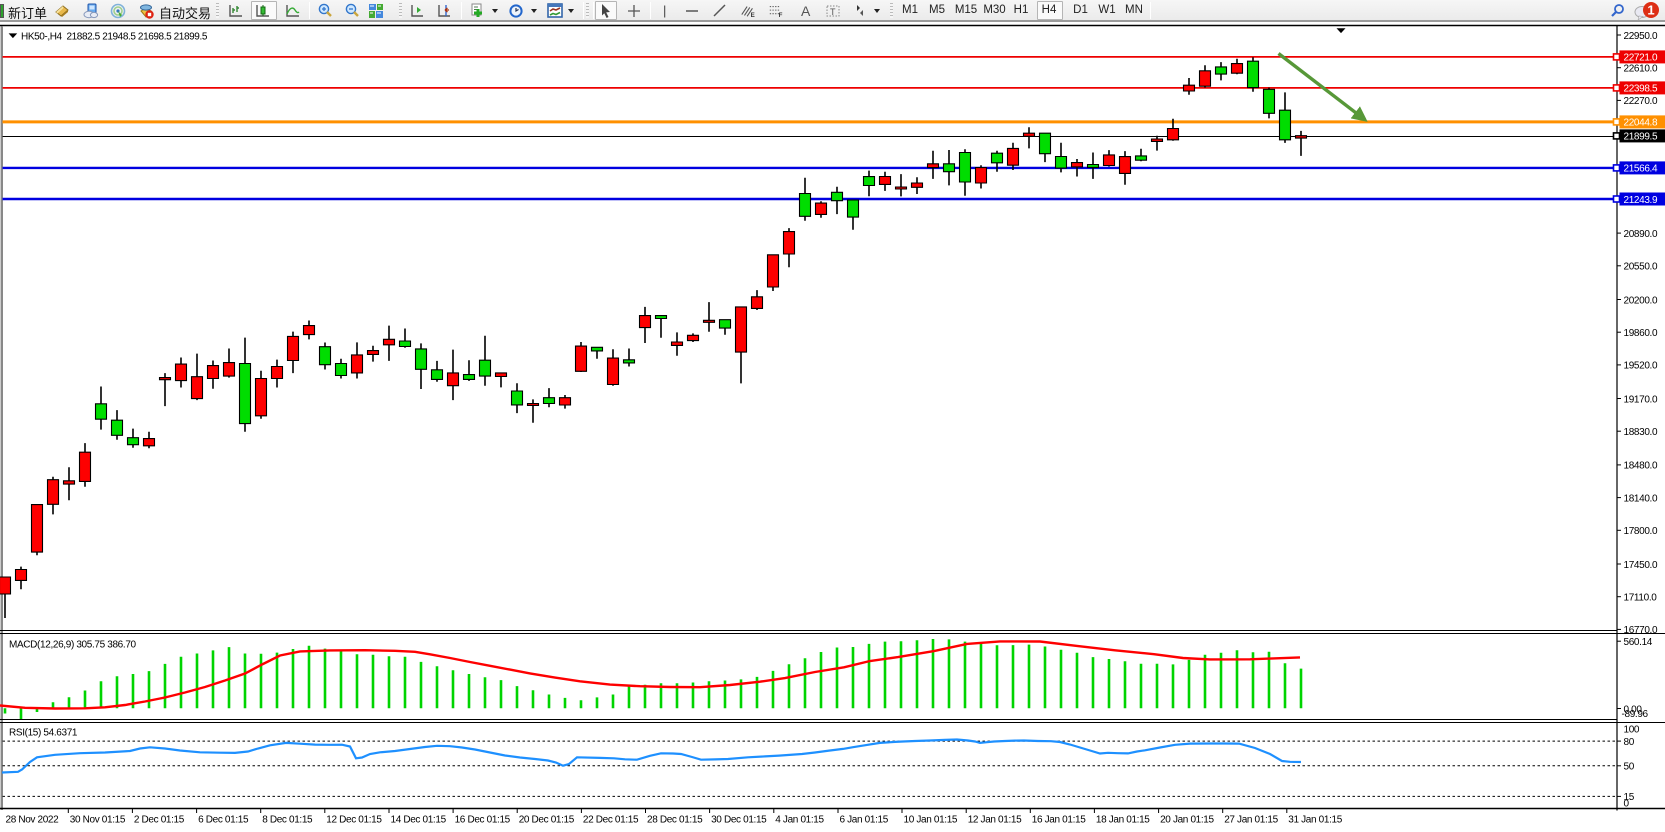 The width and height of the screenshot is (1665, 832). Describe the element at coordinates (1315, 820) in the screenshot. I see `svg-text: 31 Jan 01:15` at that location.